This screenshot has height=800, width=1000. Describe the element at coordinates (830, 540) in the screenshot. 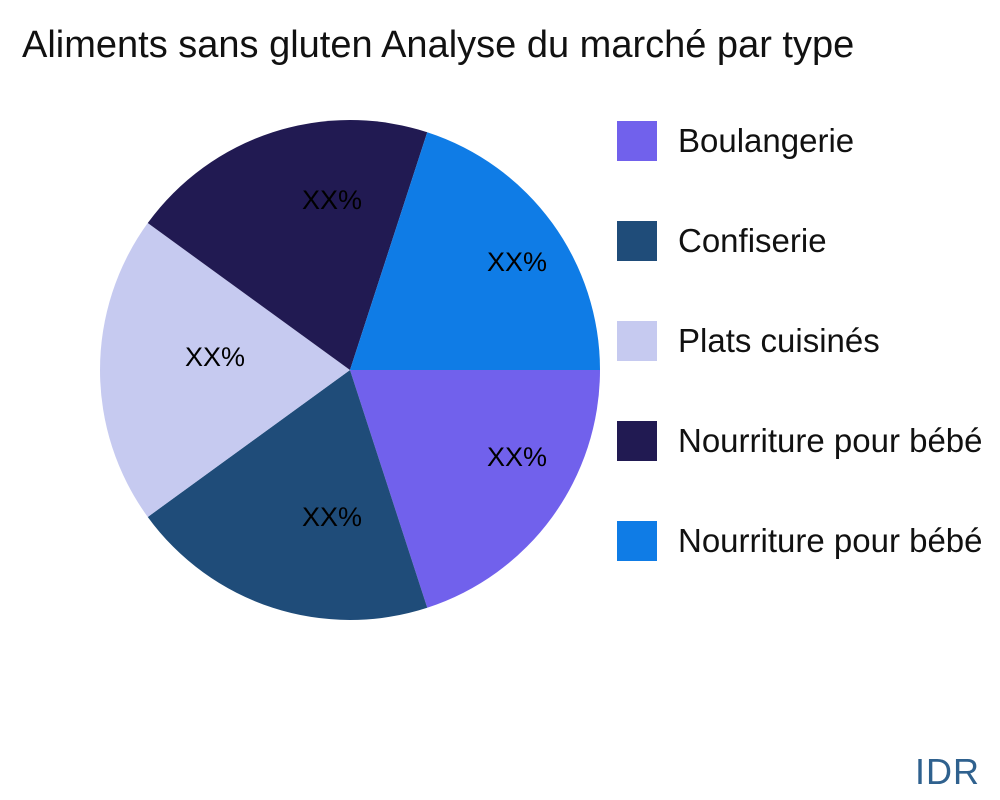

I see `legend-label-4: Nourriture pour bébé` at that location.